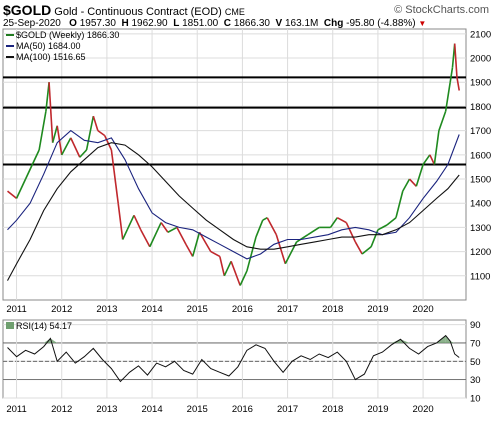  Describe the element at coordinates (475, 362) in the screenshot. I see `rsi-y-tick-label: 50` at that location.